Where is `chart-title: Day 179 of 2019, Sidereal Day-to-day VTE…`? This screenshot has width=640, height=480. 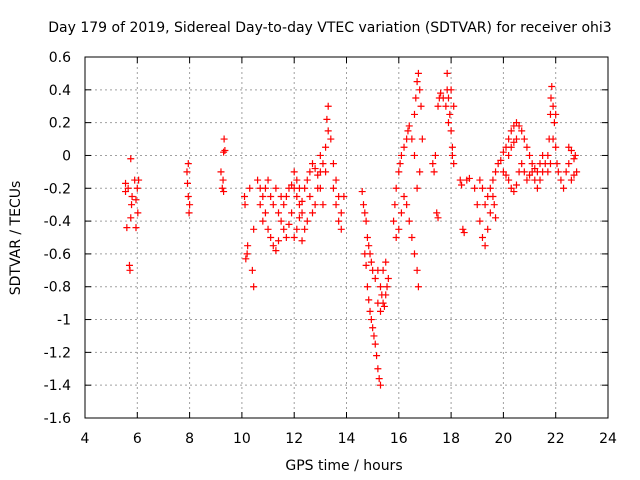 chart-title: Day 179 of 2019, Sidereal Day-to-day VTE… is located at coordinates (329, 28).